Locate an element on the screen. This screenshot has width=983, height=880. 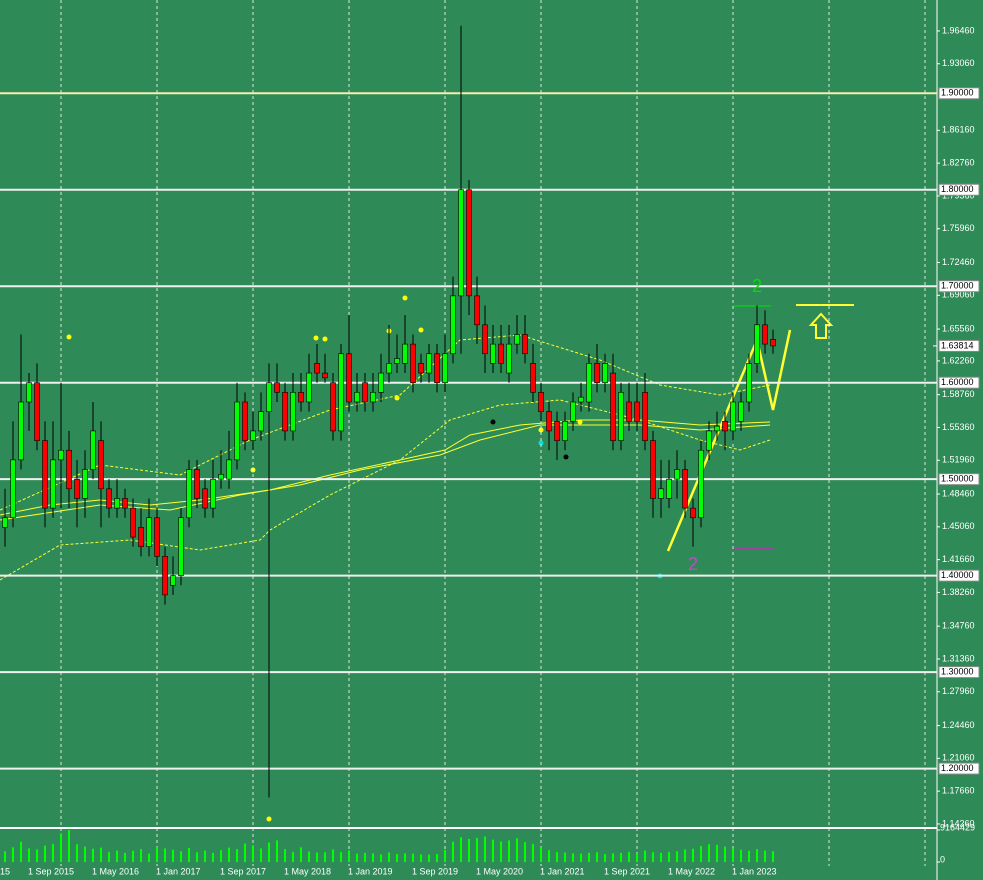
volume-tick-label: 0 is located at coordinates (942, 859).